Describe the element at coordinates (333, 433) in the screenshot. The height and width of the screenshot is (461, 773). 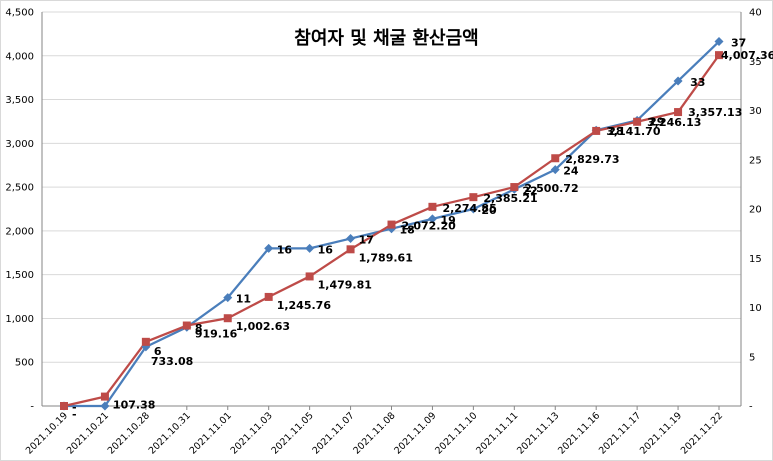
I see `x-tick-label: 2021.11.07` at that location.